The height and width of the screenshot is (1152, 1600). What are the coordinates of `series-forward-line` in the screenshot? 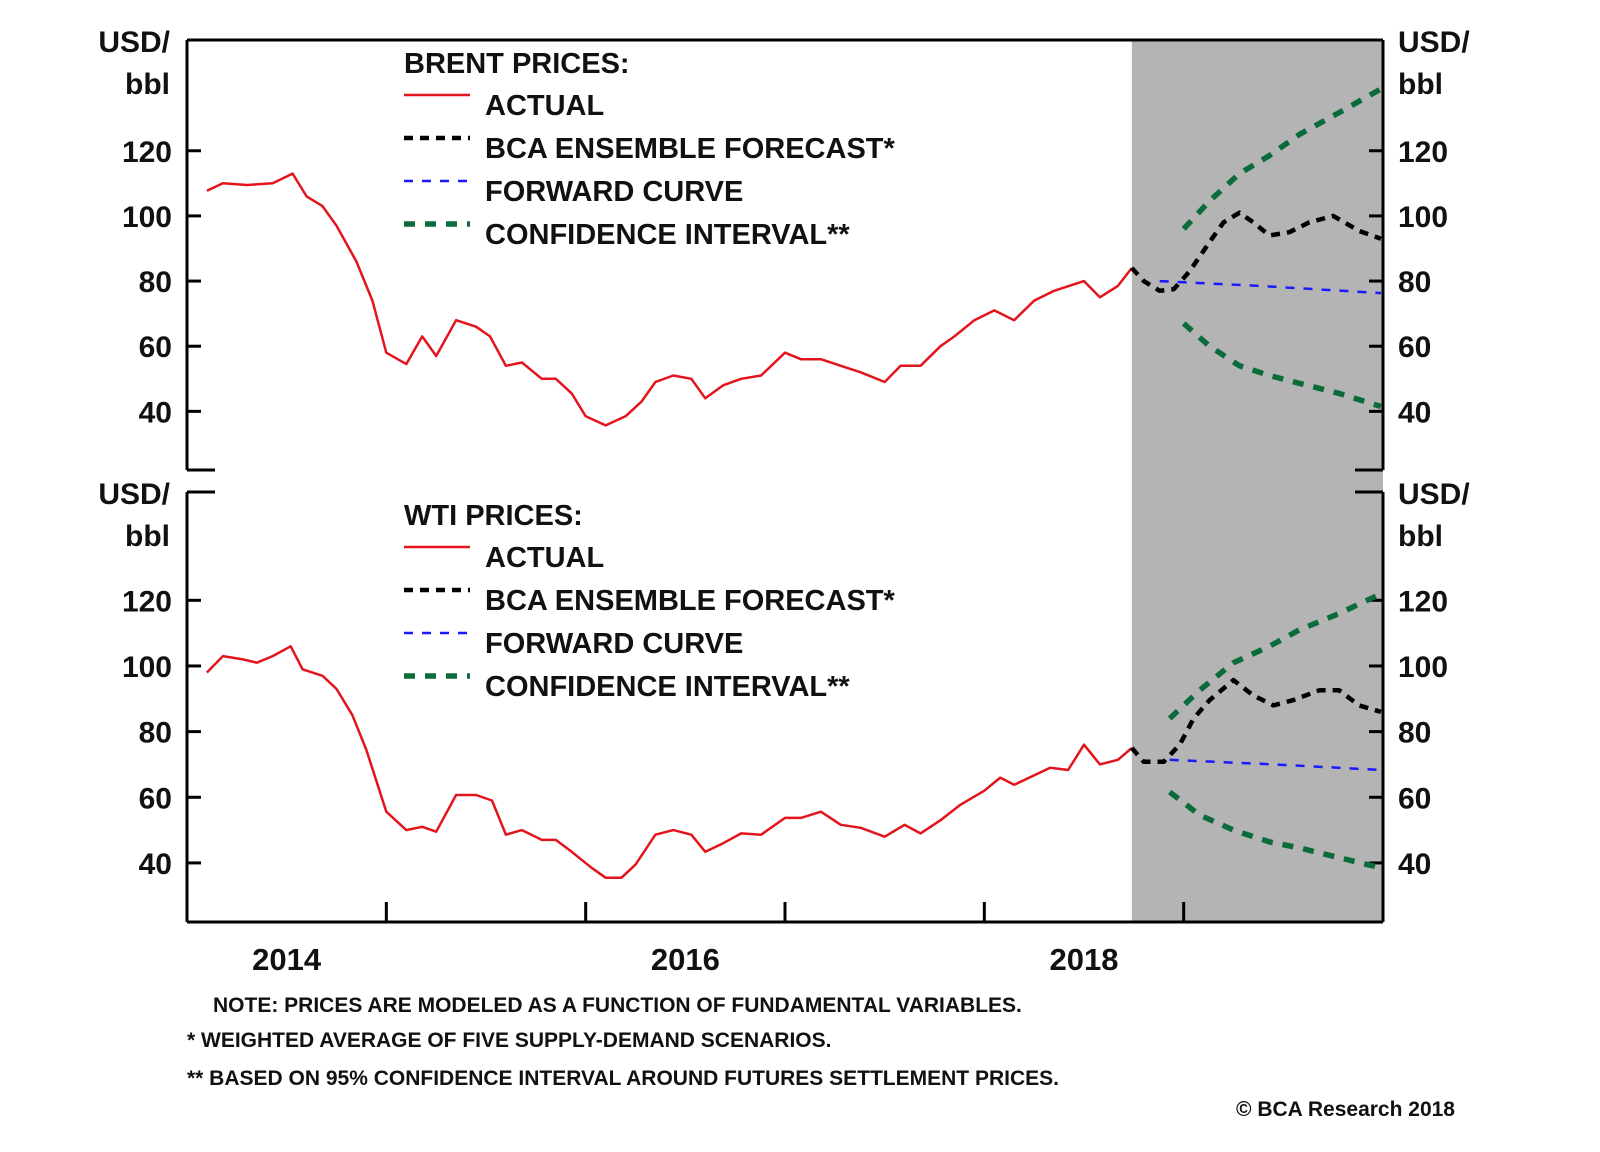 It's located at (1270, 287).